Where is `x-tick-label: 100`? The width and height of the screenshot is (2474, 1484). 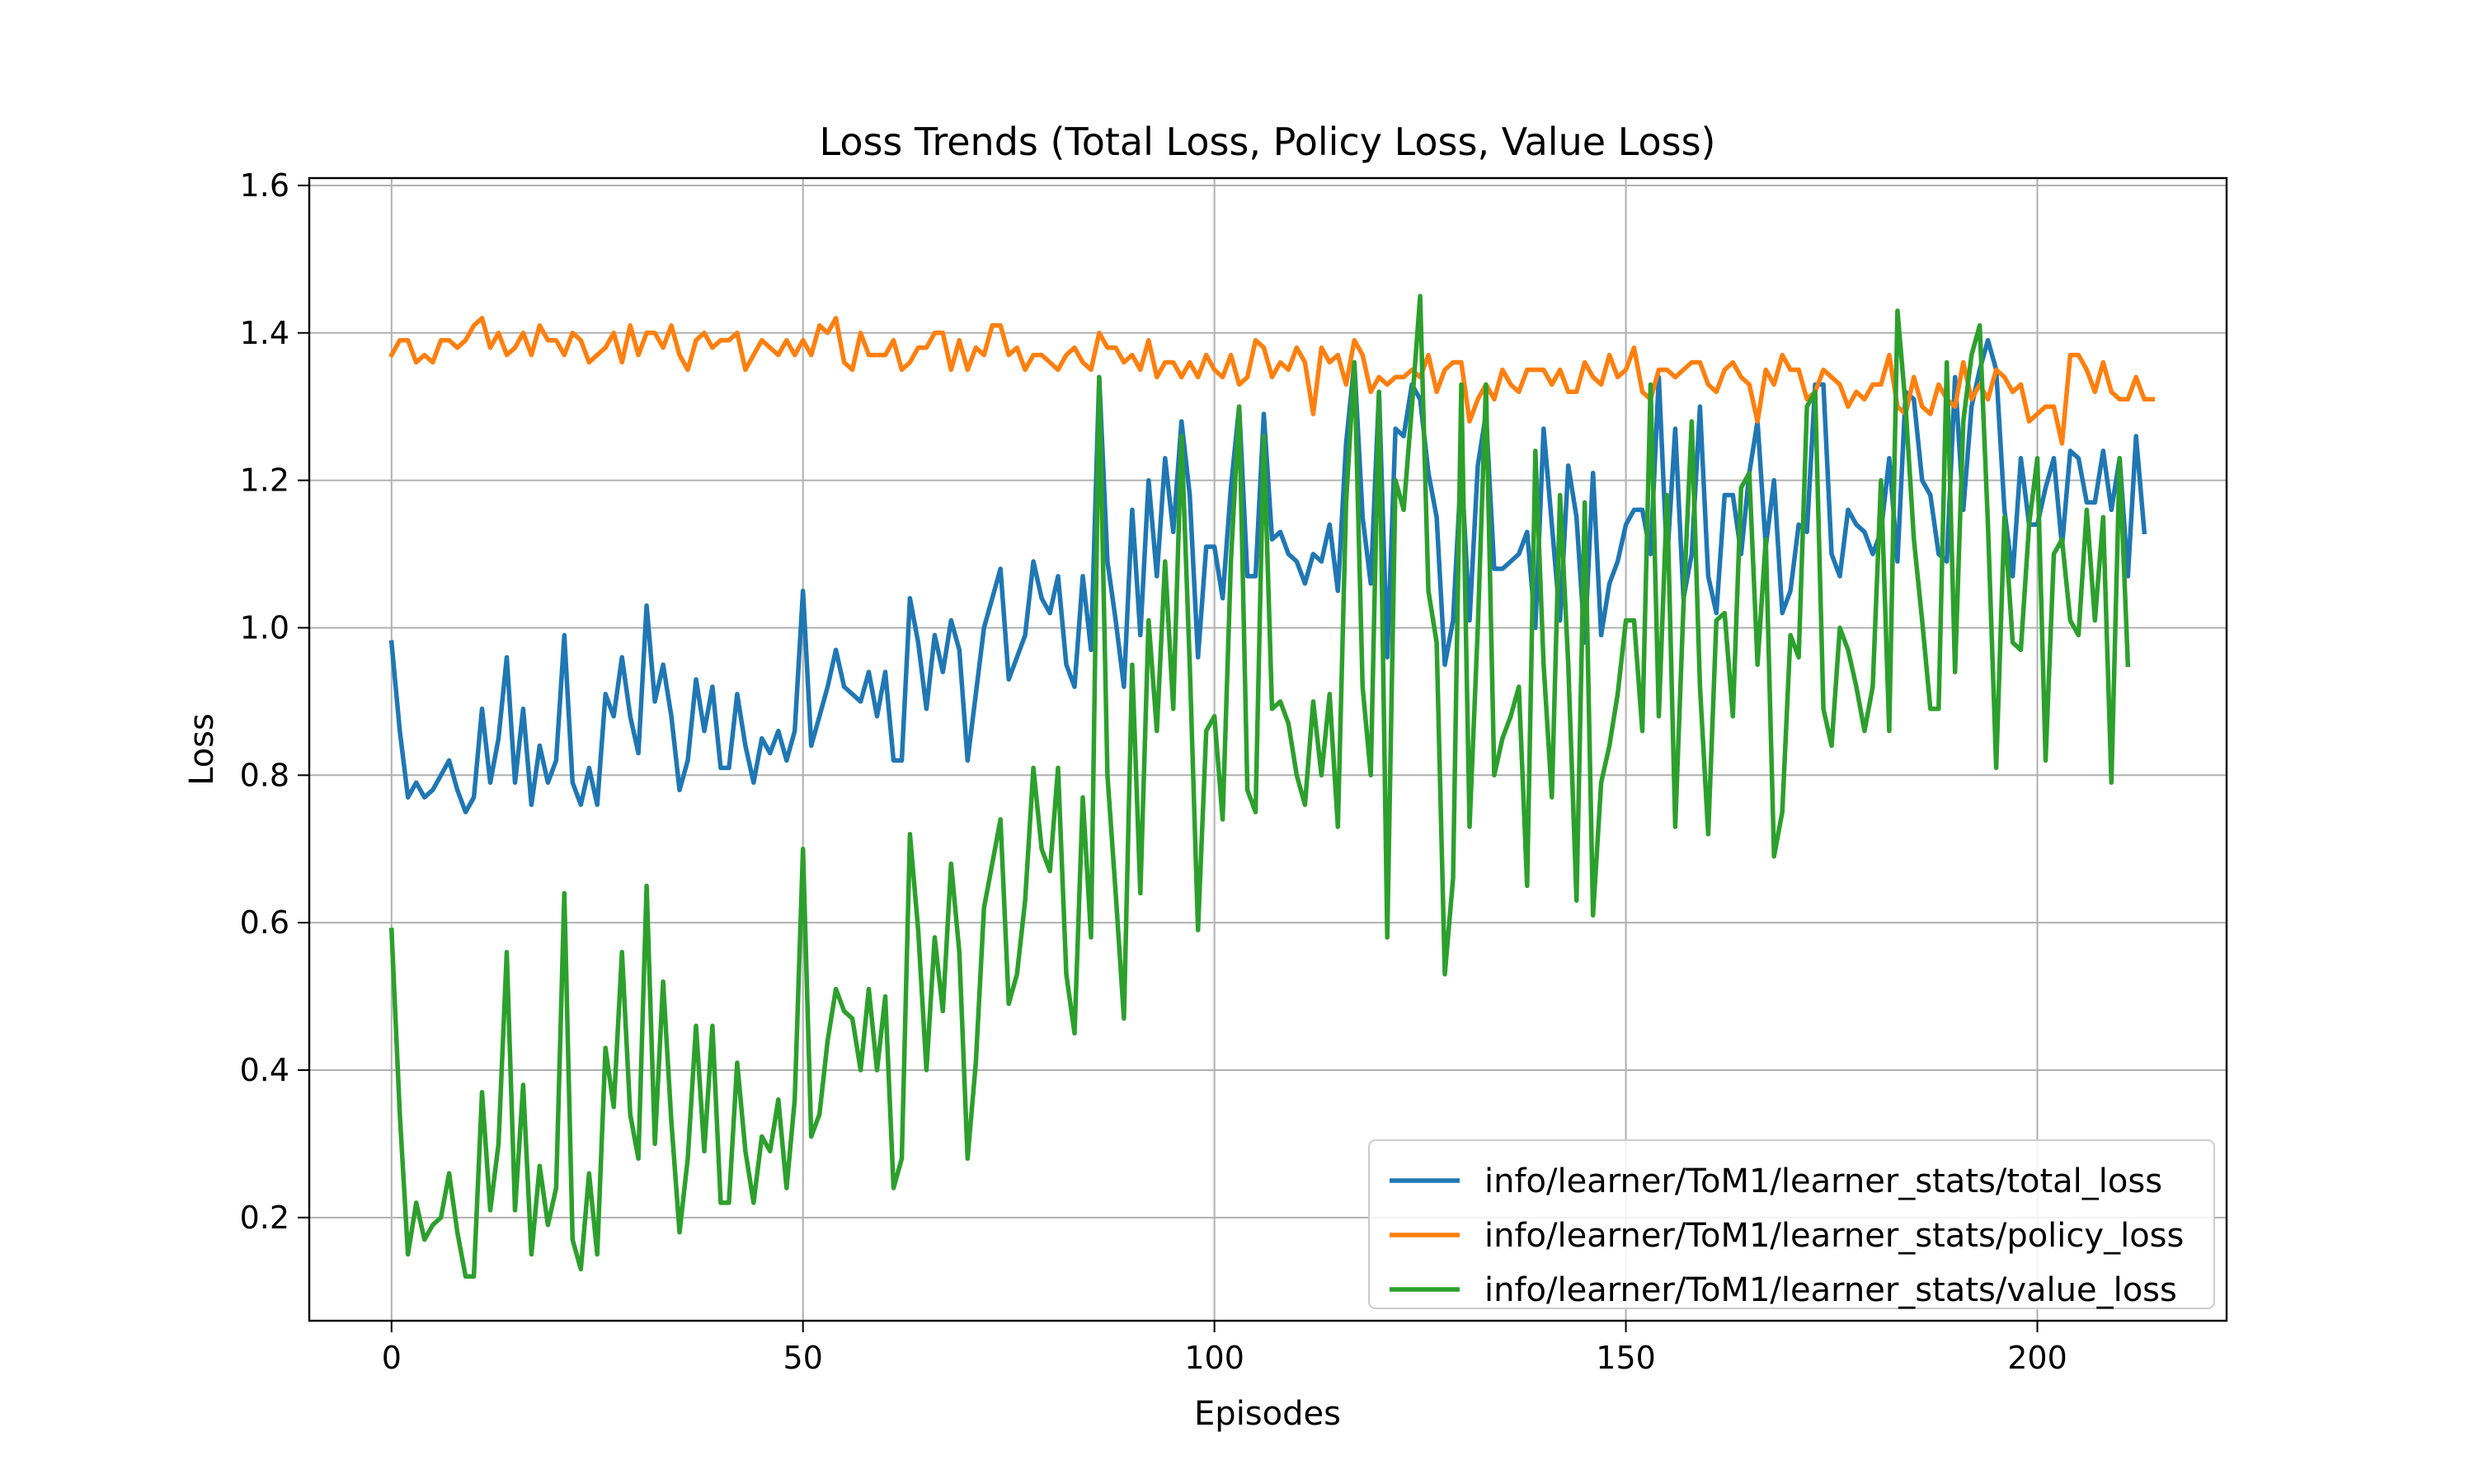 x-tick-label: 100 is located at coordinates (1214, 1358).